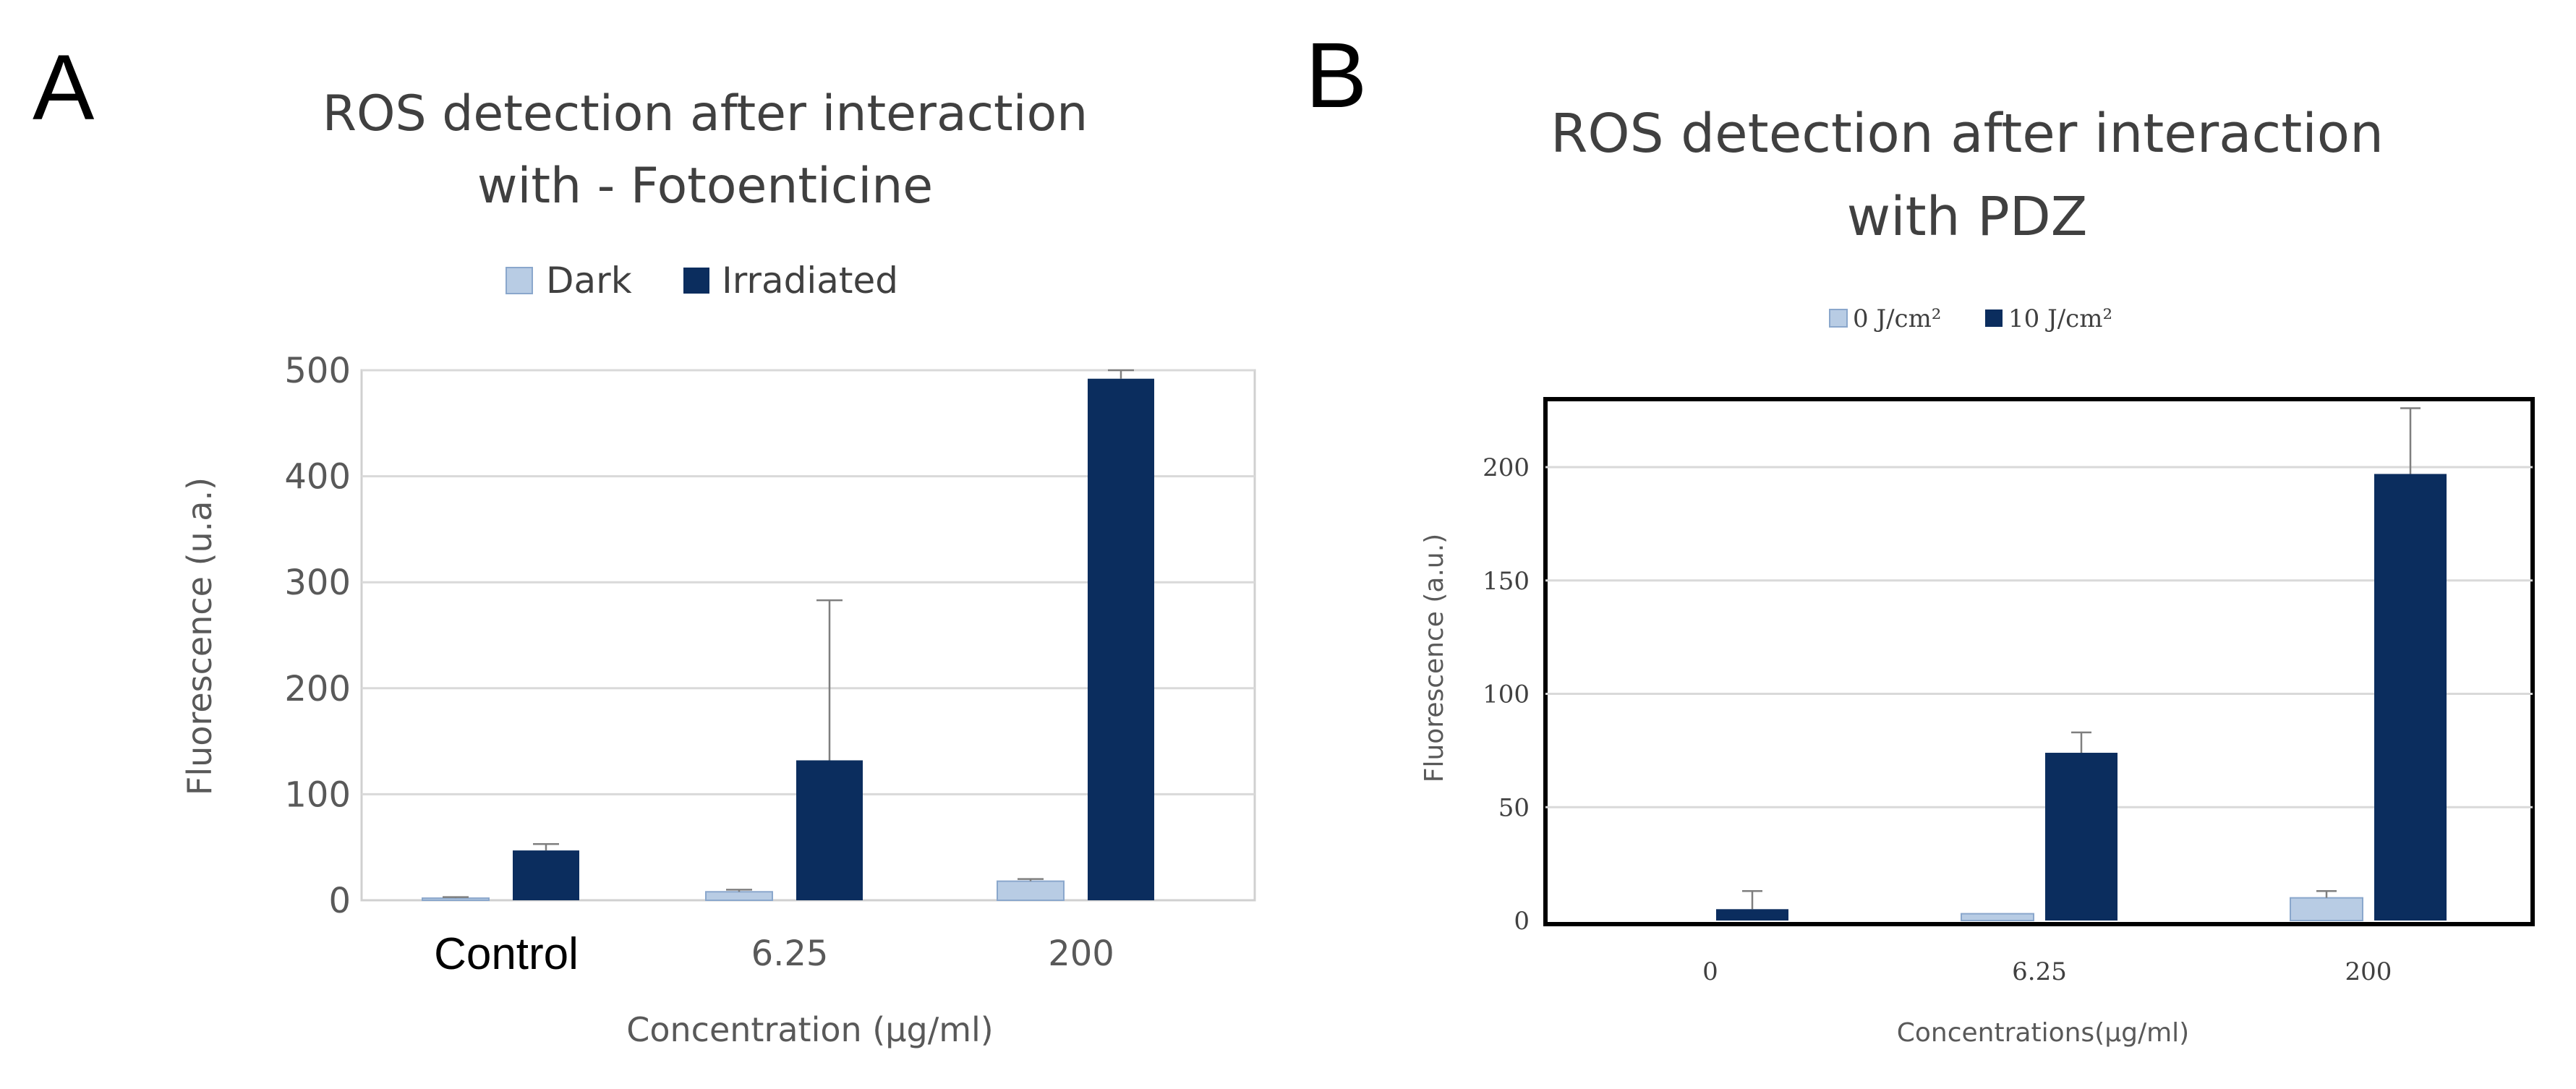 This screenshot has width=2576, height=1089. What do you see at coordinates (1121, 639) in the screenshot?
I see `chart-a-bar-s1-c2` at bounding box center [1121, 639].